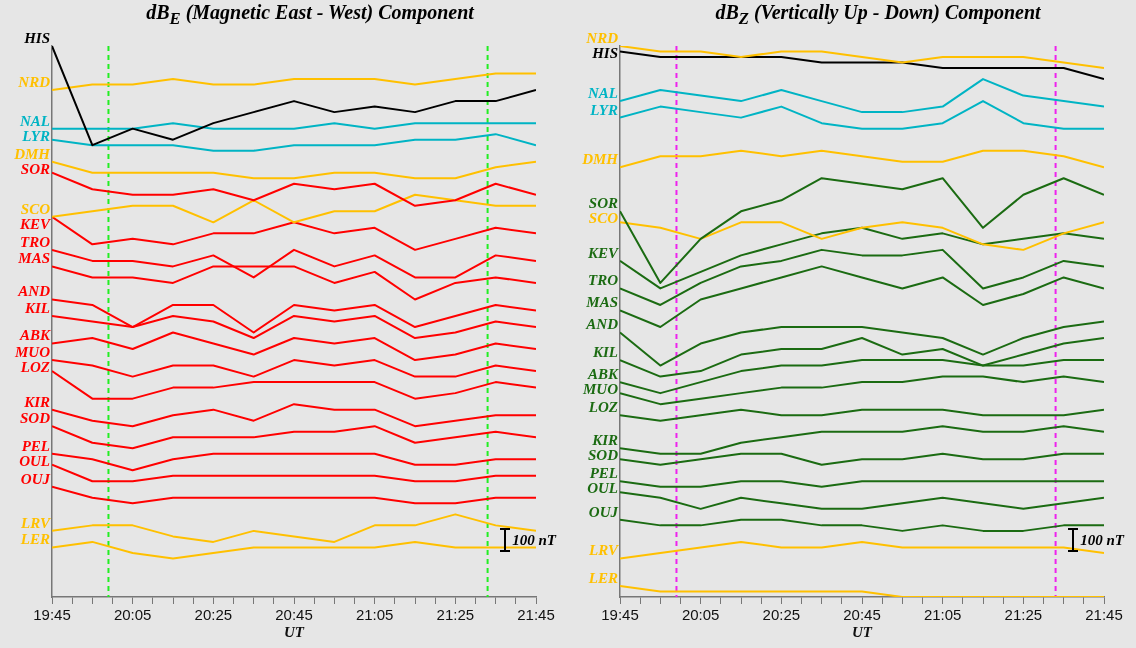  What do you see at coordinates (310, 14) in the screenshot?
I see `chart-title: dB$_{E}$ (Magnetic East - West) Component` at bounding box center [310, 14].